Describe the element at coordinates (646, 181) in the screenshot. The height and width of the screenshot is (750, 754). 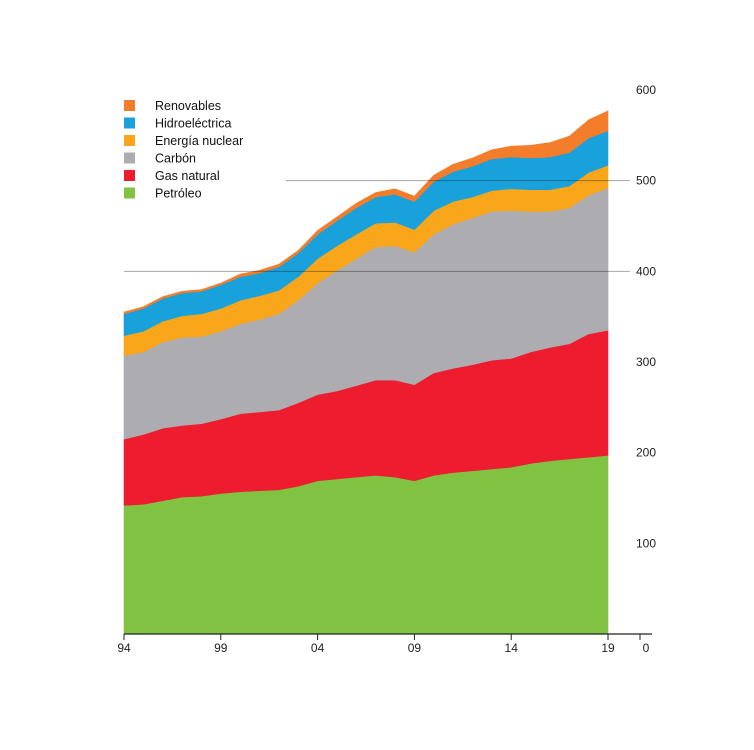
I see `y-tick-label: 500` at that location.